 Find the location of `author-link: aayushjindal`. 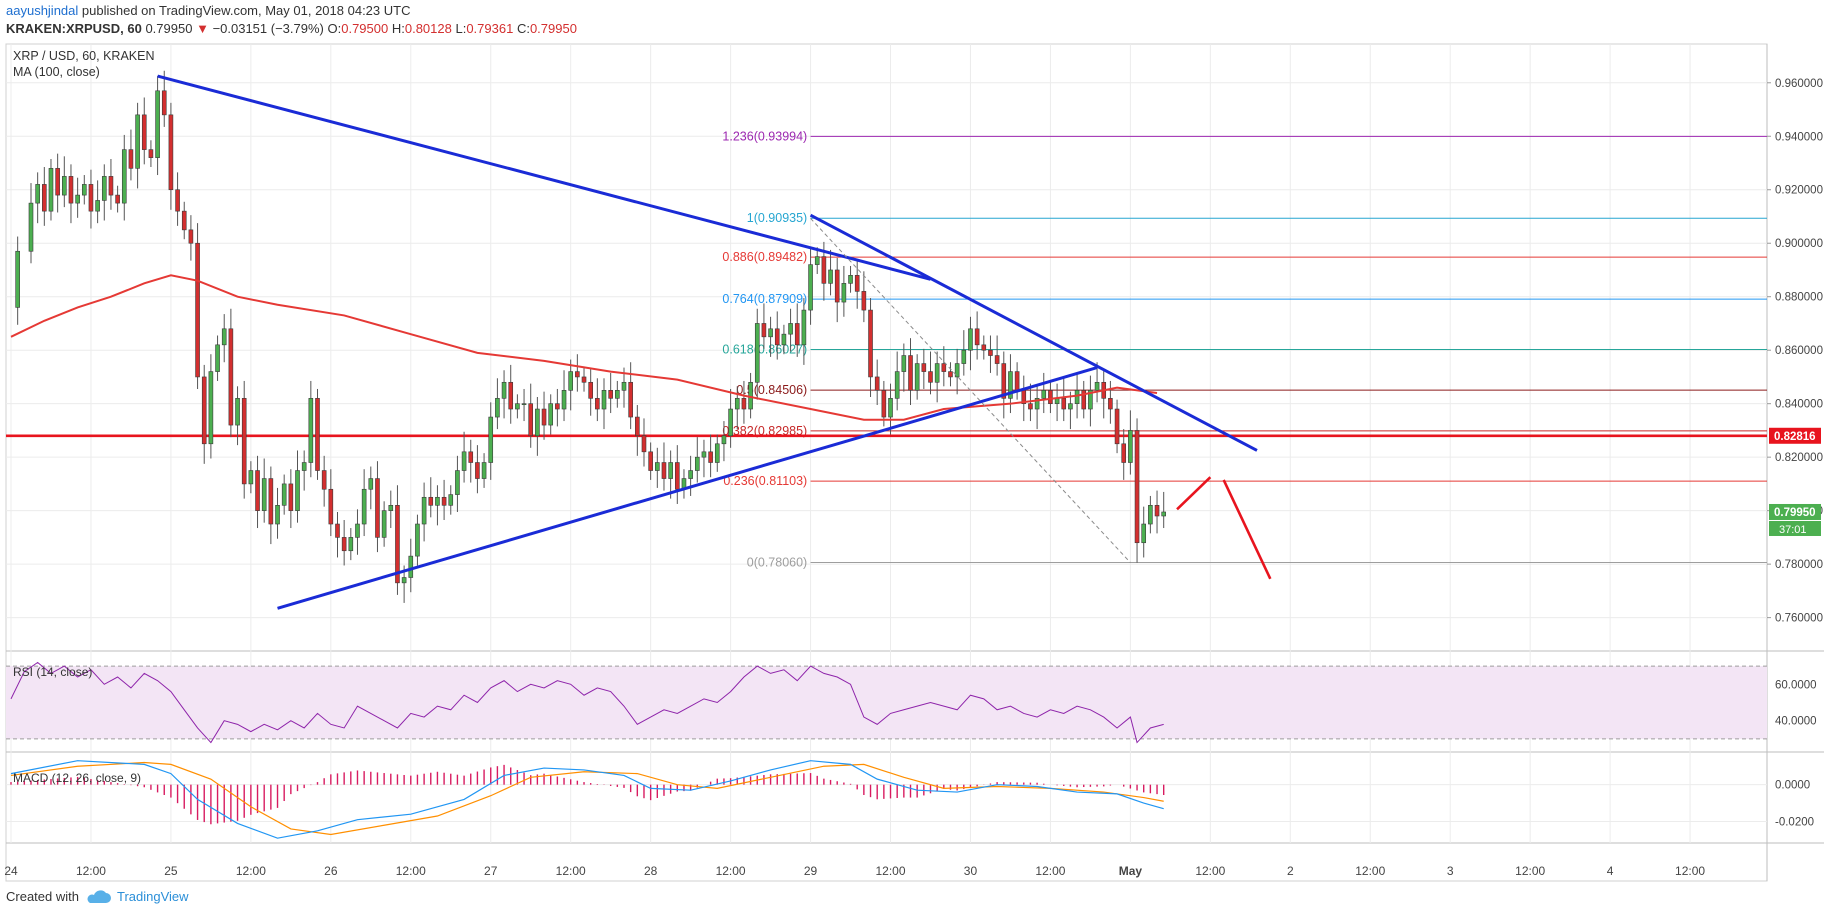

author-link: aayushjindal is located at coordinates (42, 10).